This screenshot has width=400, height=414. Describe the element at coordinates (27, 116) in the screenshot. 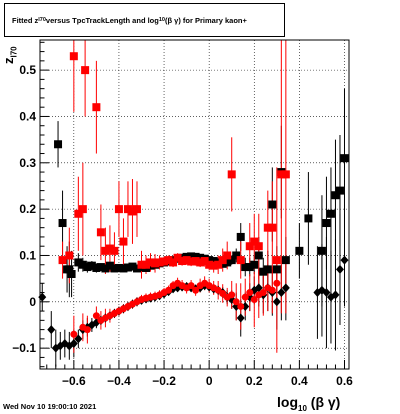

I see `y-tick-label: 0.4` at that location.